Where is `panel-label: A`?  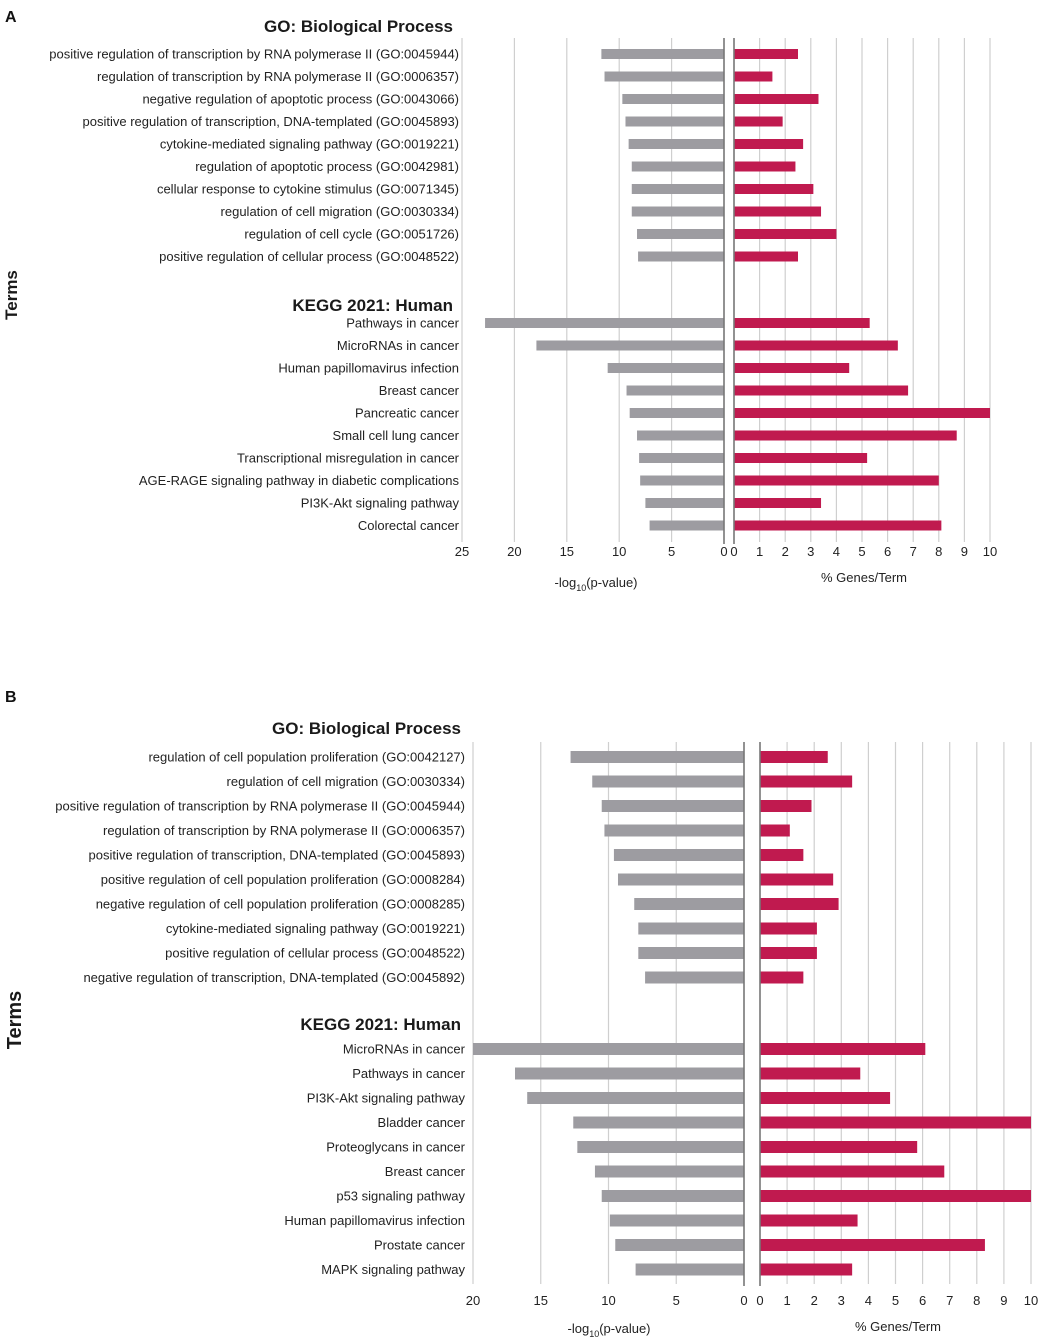 panel-label: A is located at coordinates (11, 17).